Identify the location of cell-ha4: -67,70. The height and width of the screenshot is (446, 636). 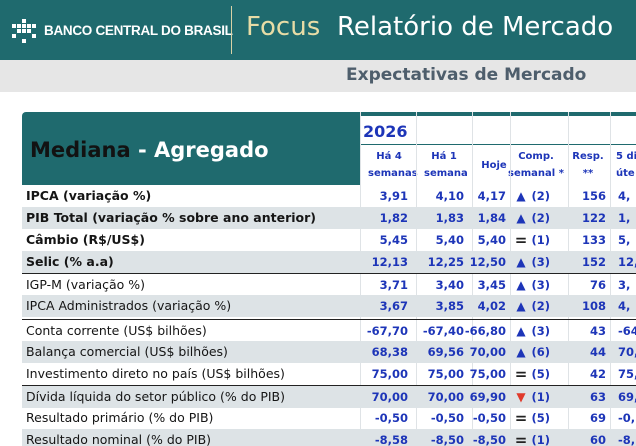
(387, 331).